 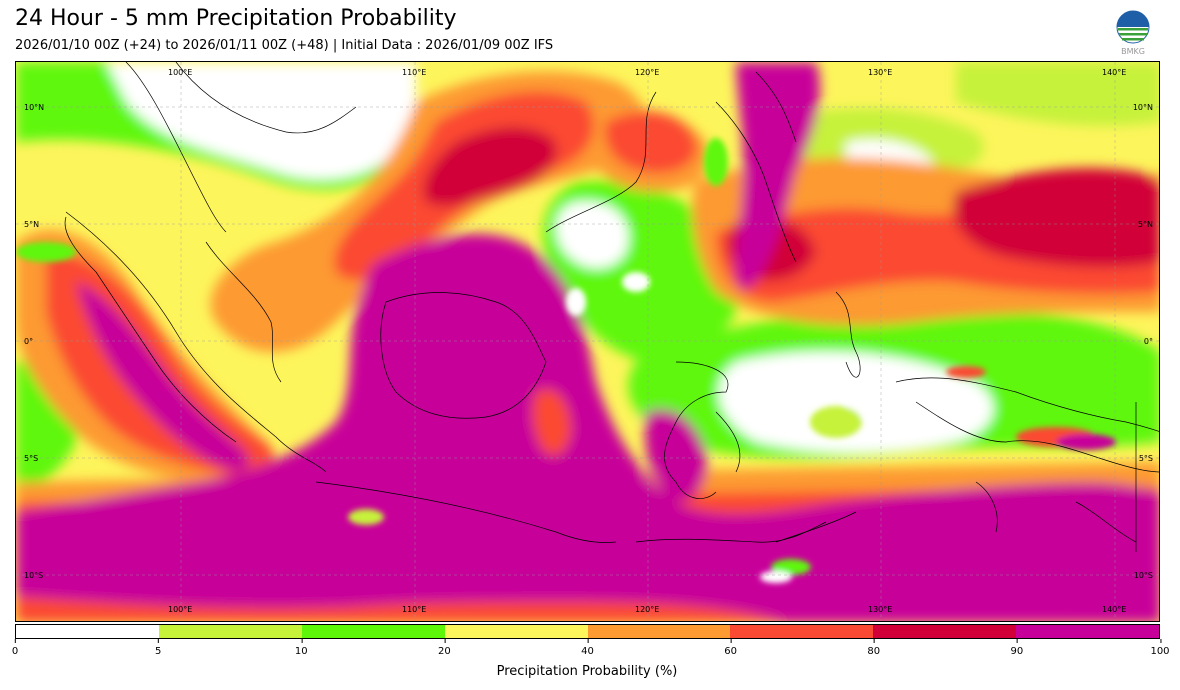 I want to click on map-title: 24 Hour - 5 mm Precipitation Probability, so click(x=236, y=18).